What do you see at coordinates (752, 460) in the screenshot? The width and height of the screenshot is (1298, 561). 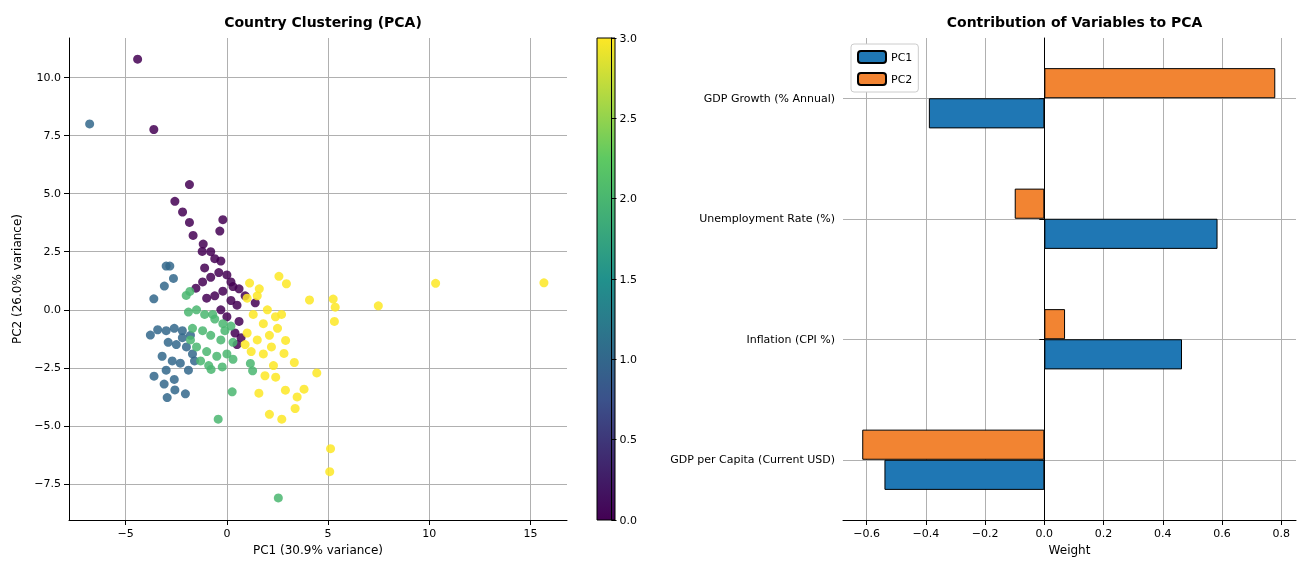 I see `y-tick-label: GDP per Capita (Current USD)` at bounding box center [752, 460].